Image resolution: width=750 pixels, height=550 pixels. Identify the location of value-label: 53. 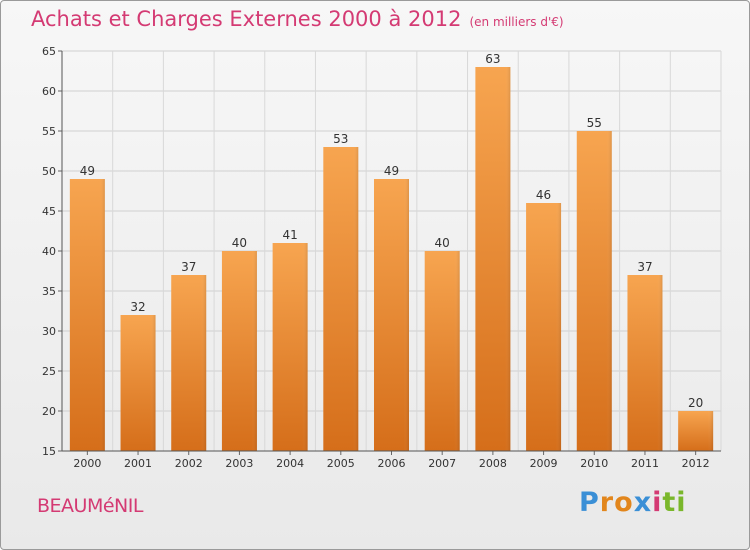
(340, 139).